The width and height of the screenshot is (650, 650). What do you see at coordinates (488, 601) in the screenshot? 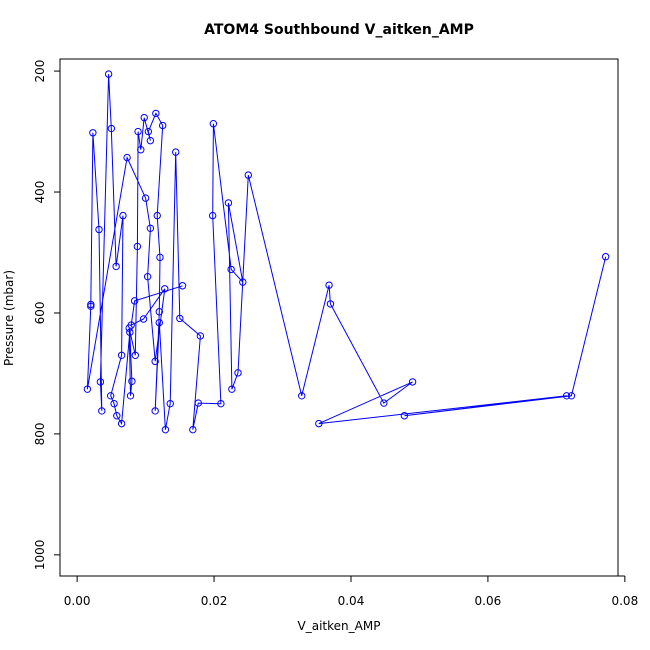
I see `x-tick-label: 0.06` at bounding box center [488, 601].